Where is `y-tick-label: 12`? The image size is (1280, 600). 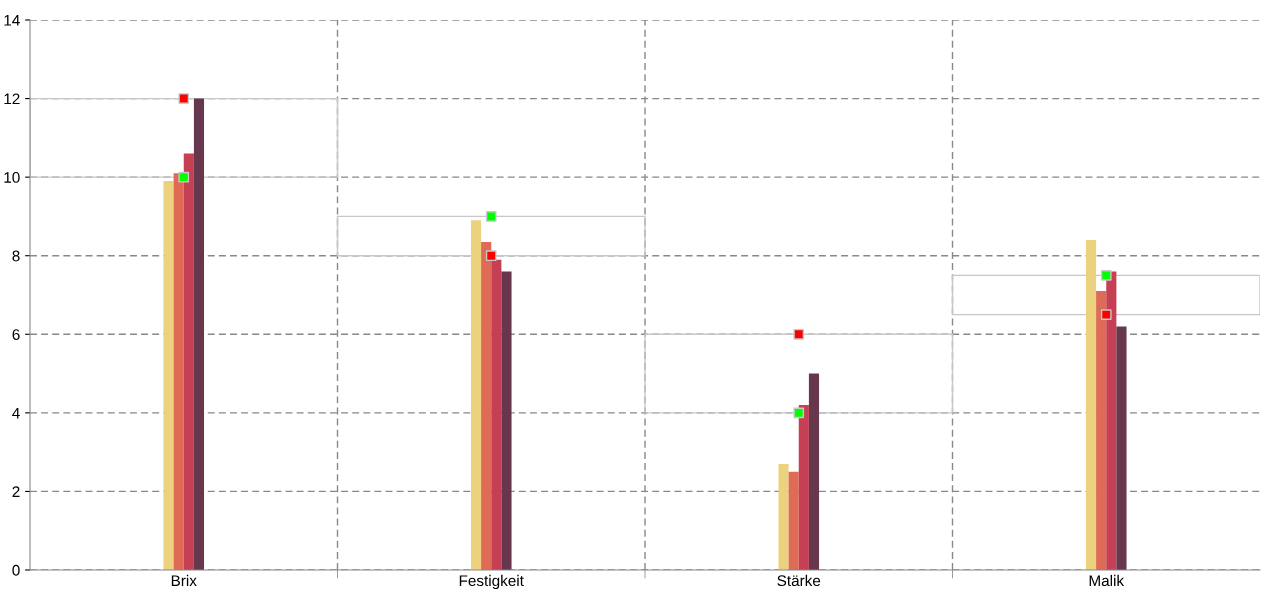
y-tick-label: 12 is located at coordinates (12, 99).